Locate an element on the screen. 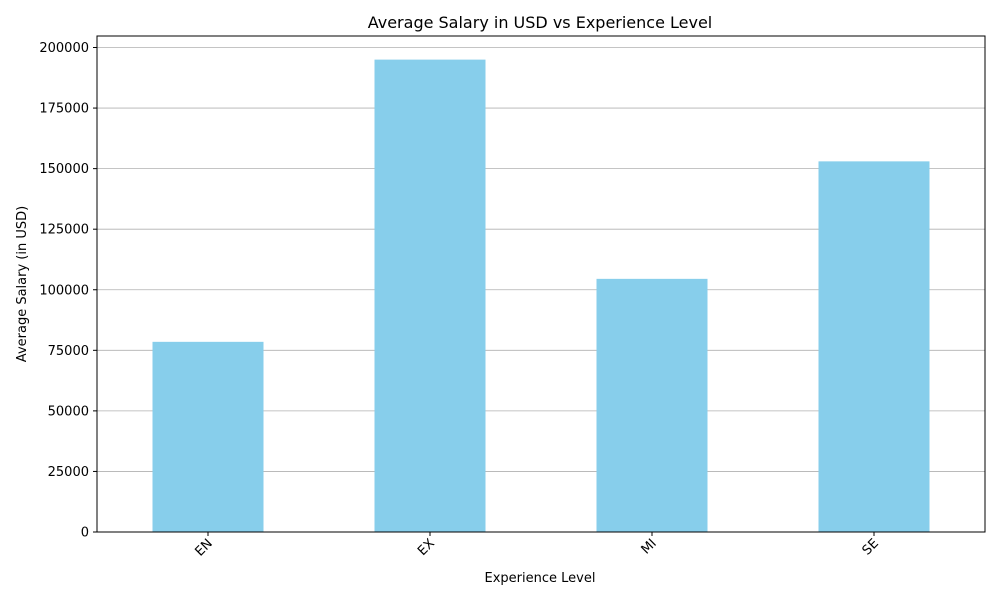  y-tick-label: 200000 is located at coordinates (64, 48).